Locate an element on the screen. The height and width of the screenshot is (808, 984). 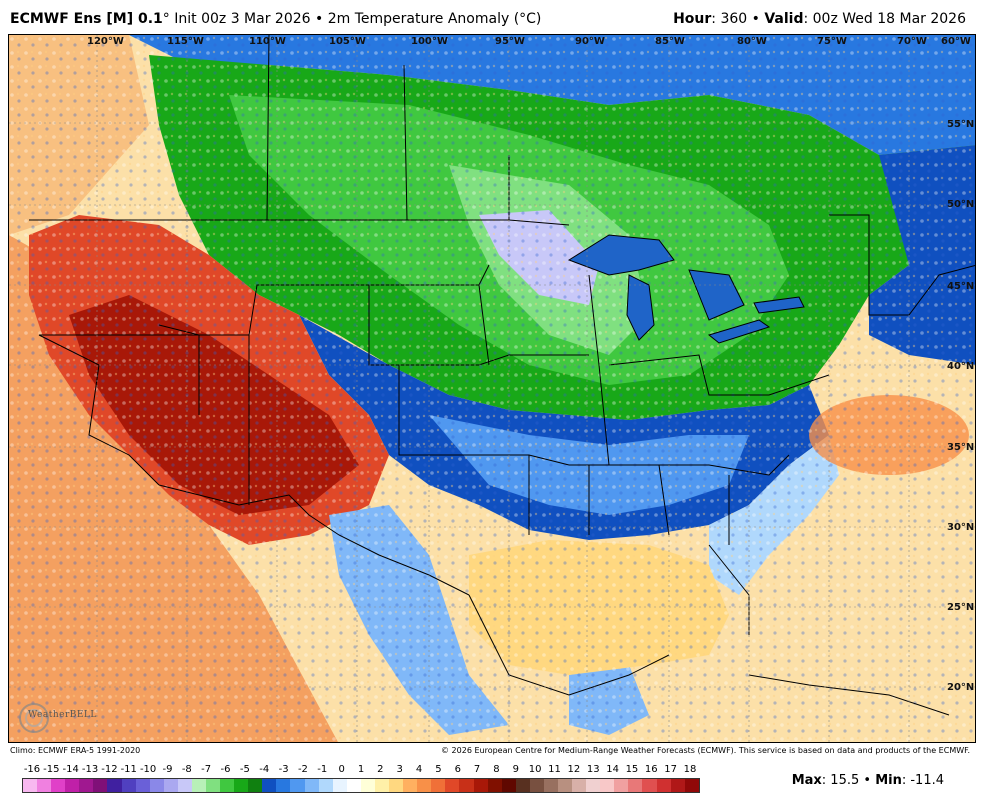
legend-tick: 11 is located at coordinates (554, 769).